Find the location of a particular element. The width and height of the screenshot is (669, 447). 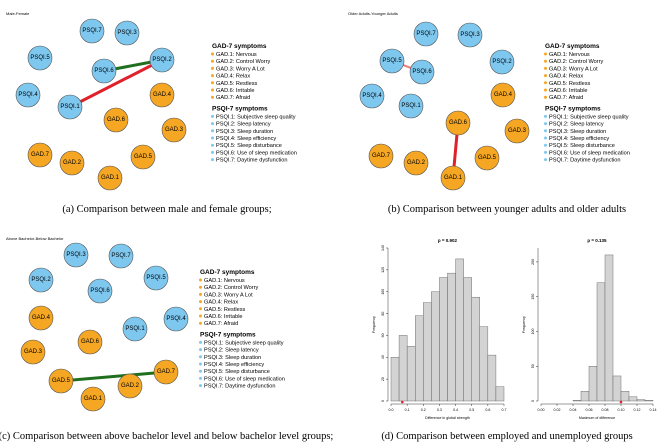

legend-gad-item: GAD.2: Control Worry is located at coordinates (576, 62).